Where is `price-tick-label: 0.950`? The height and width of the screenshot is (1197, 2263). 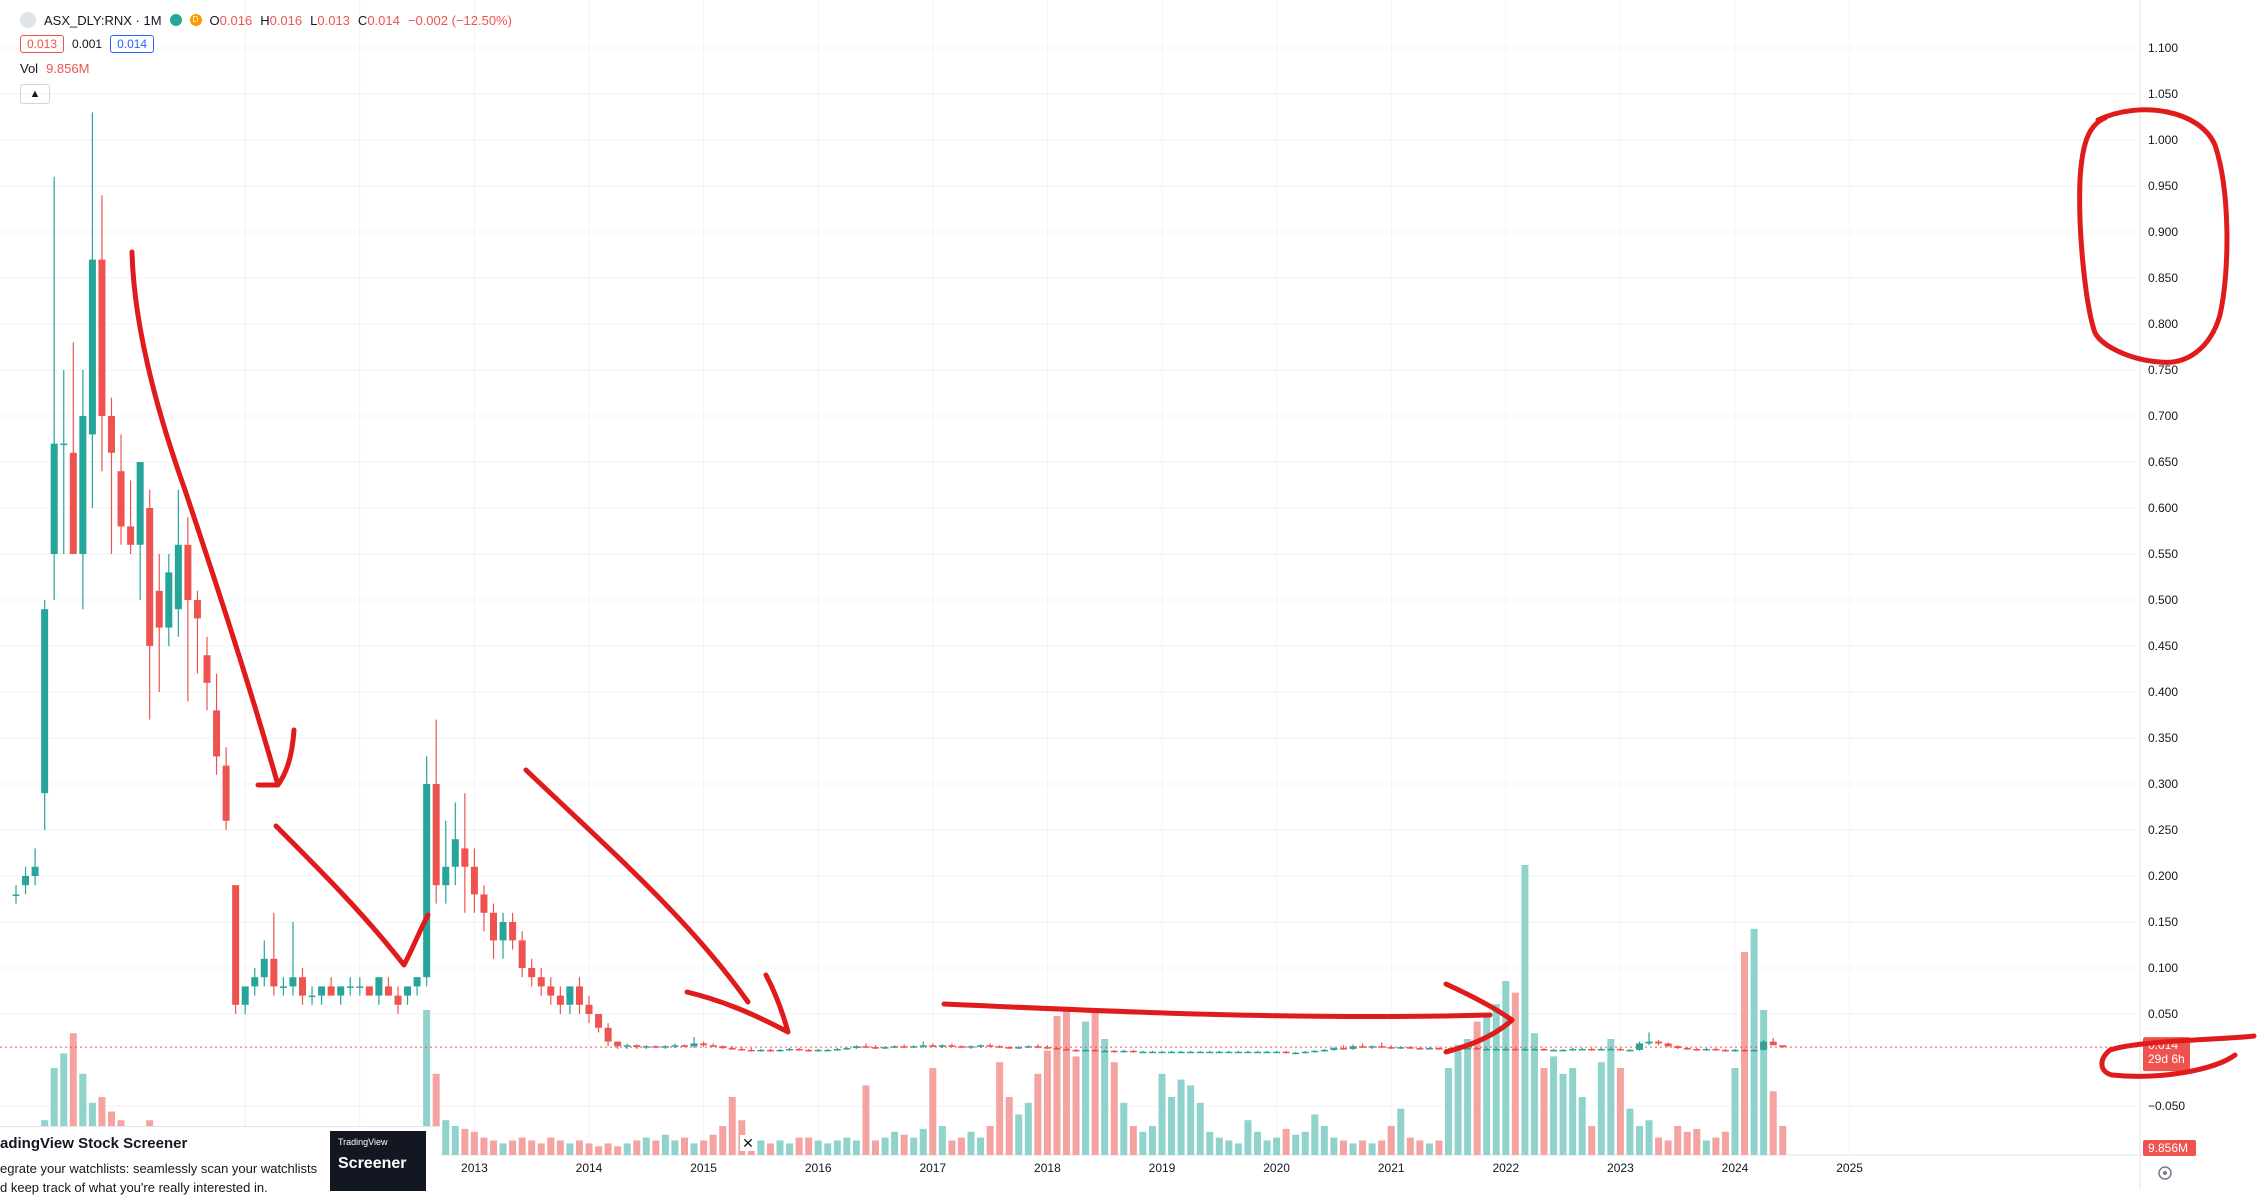 price-tick-label: 0.950 is located at coordinates (2163, 186).